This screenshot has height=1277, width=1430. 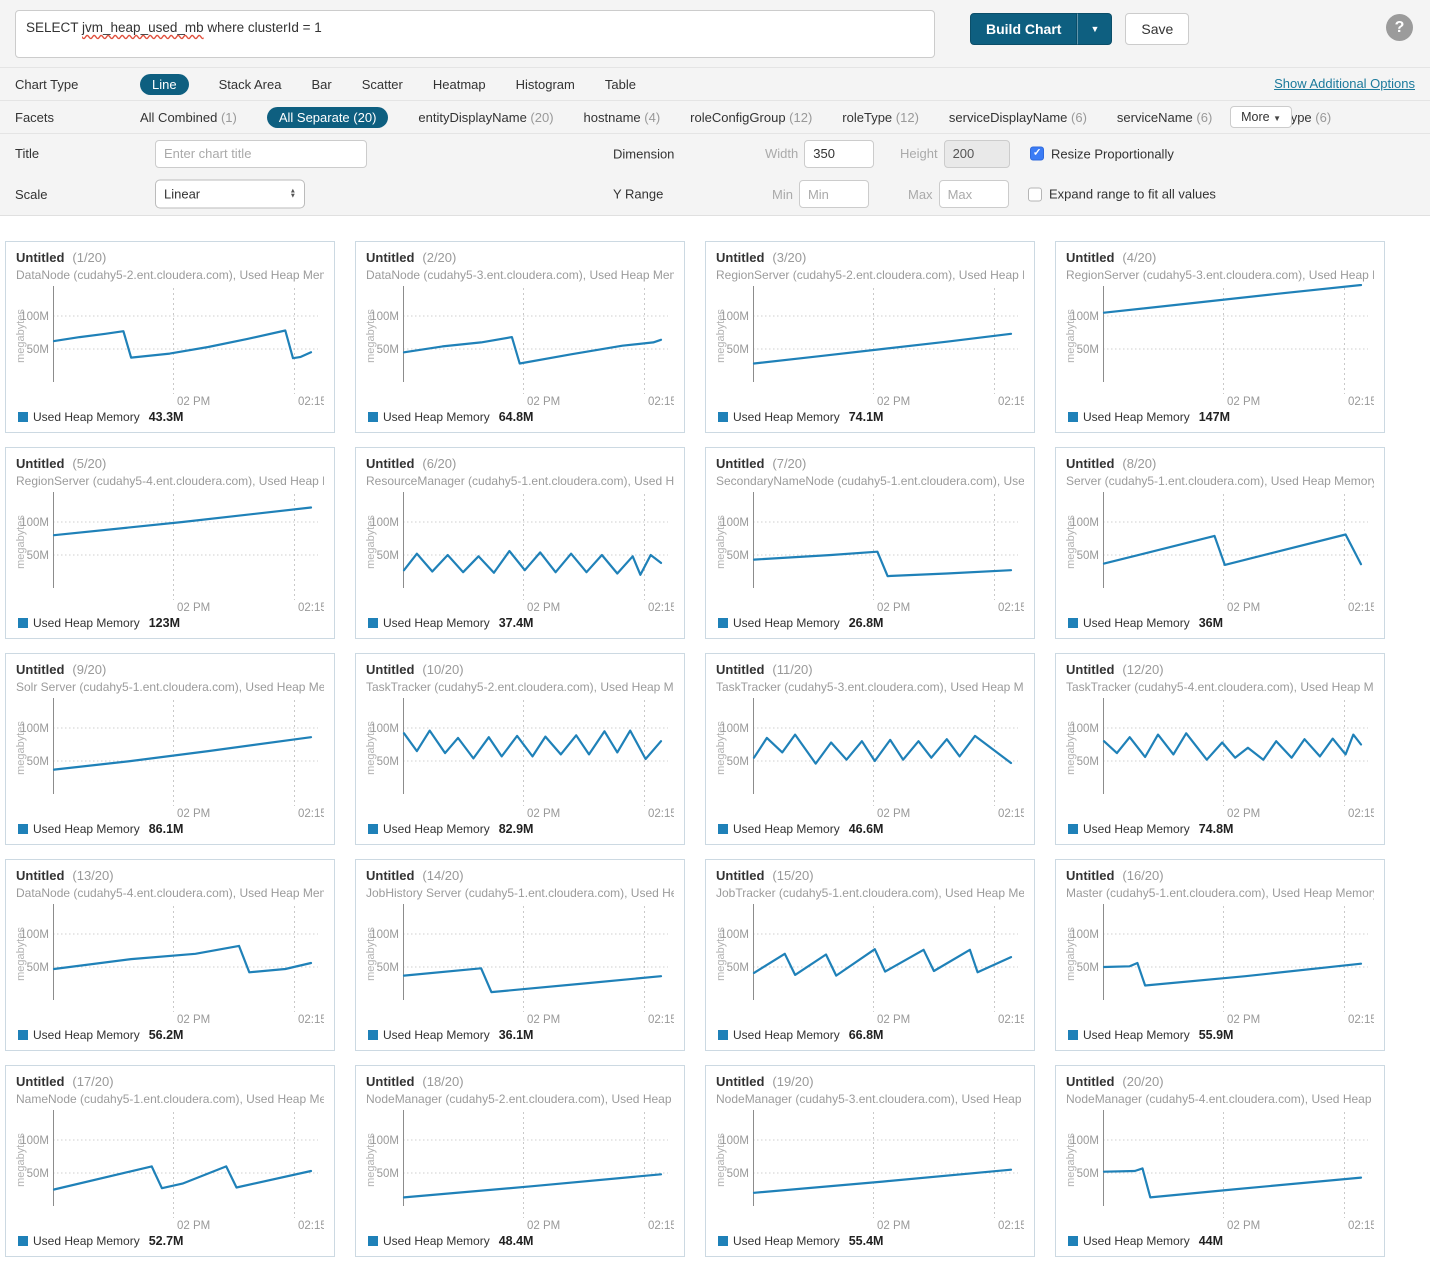 I want to click on facet-option-all-separate: All Separate (20), so click(x=327, y=117).